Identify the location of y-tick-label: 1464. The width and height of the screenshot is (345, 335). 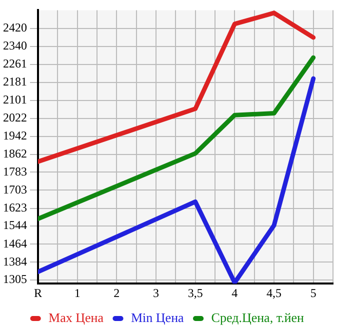
(15, 243).